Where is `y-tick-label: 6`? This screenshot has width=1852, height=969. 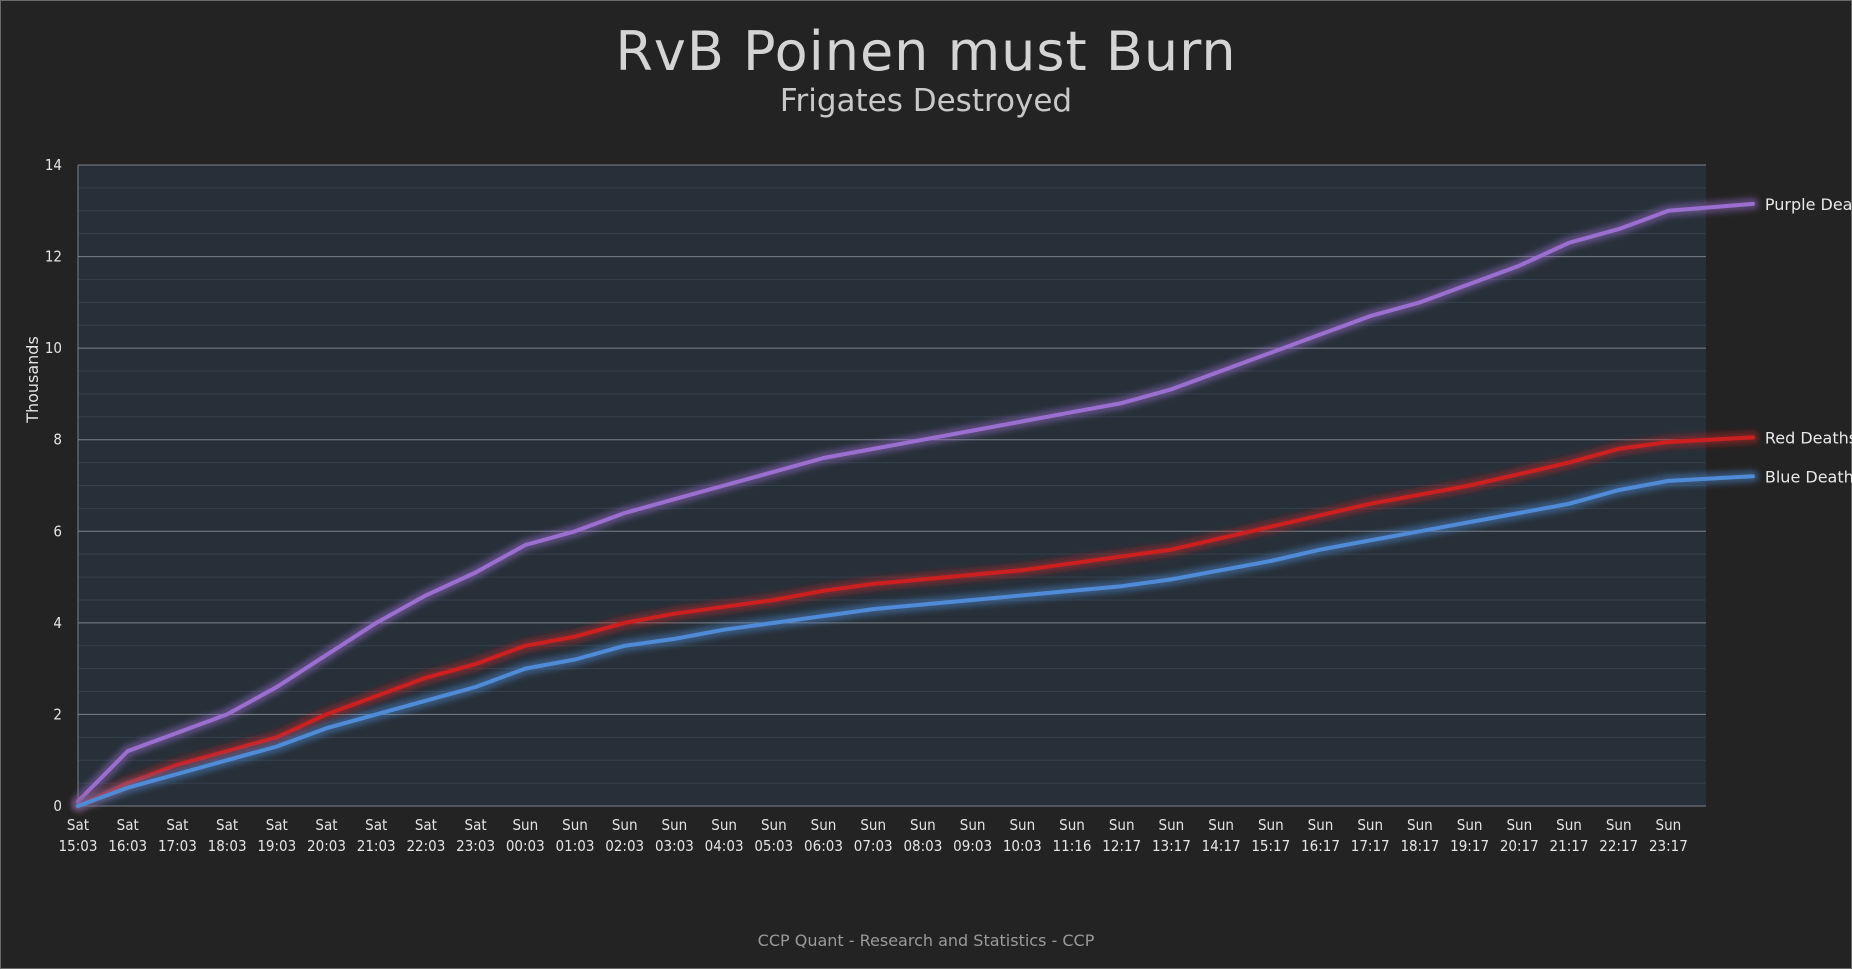 y-tick-label: 6 is located at coordinates (57, 531).